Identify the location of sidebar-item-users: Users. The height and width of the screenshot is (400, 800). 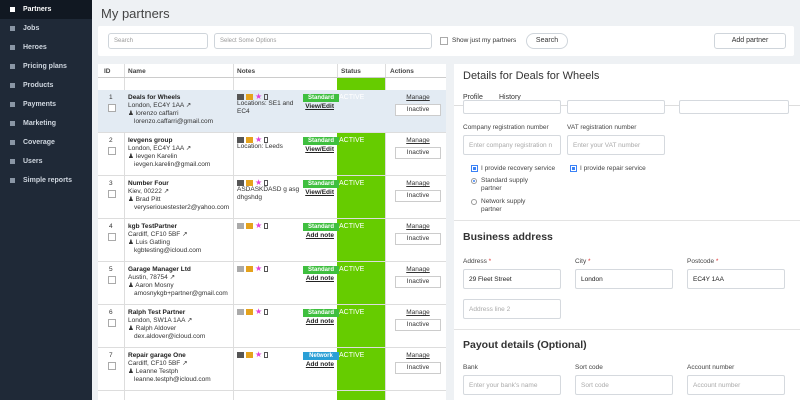
(46, 161).